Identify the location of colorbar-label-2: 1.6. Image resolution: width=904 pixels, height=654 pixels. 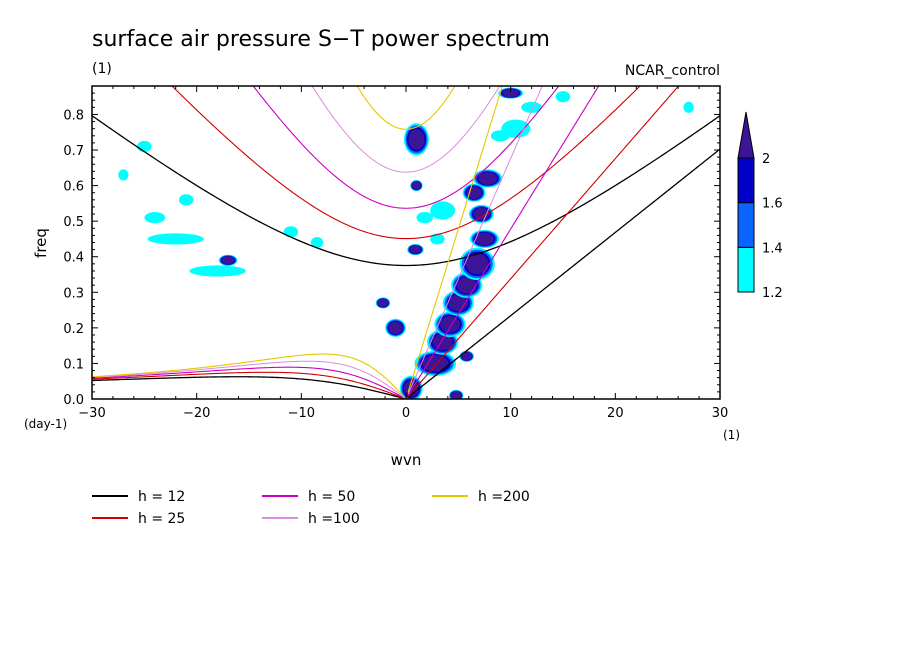
(772, 204).